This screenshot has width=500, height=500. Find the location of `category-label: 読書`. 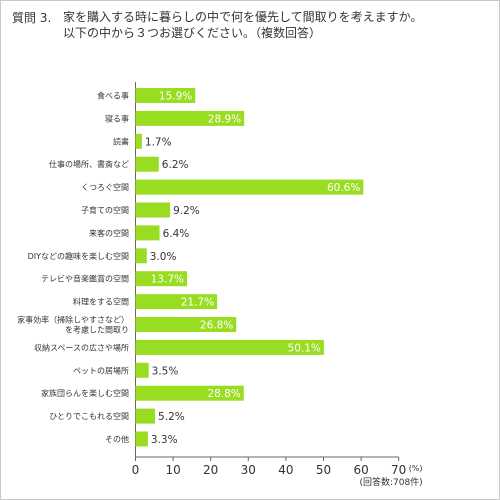

category-label: 読書 is located at coordinates (121, 141).